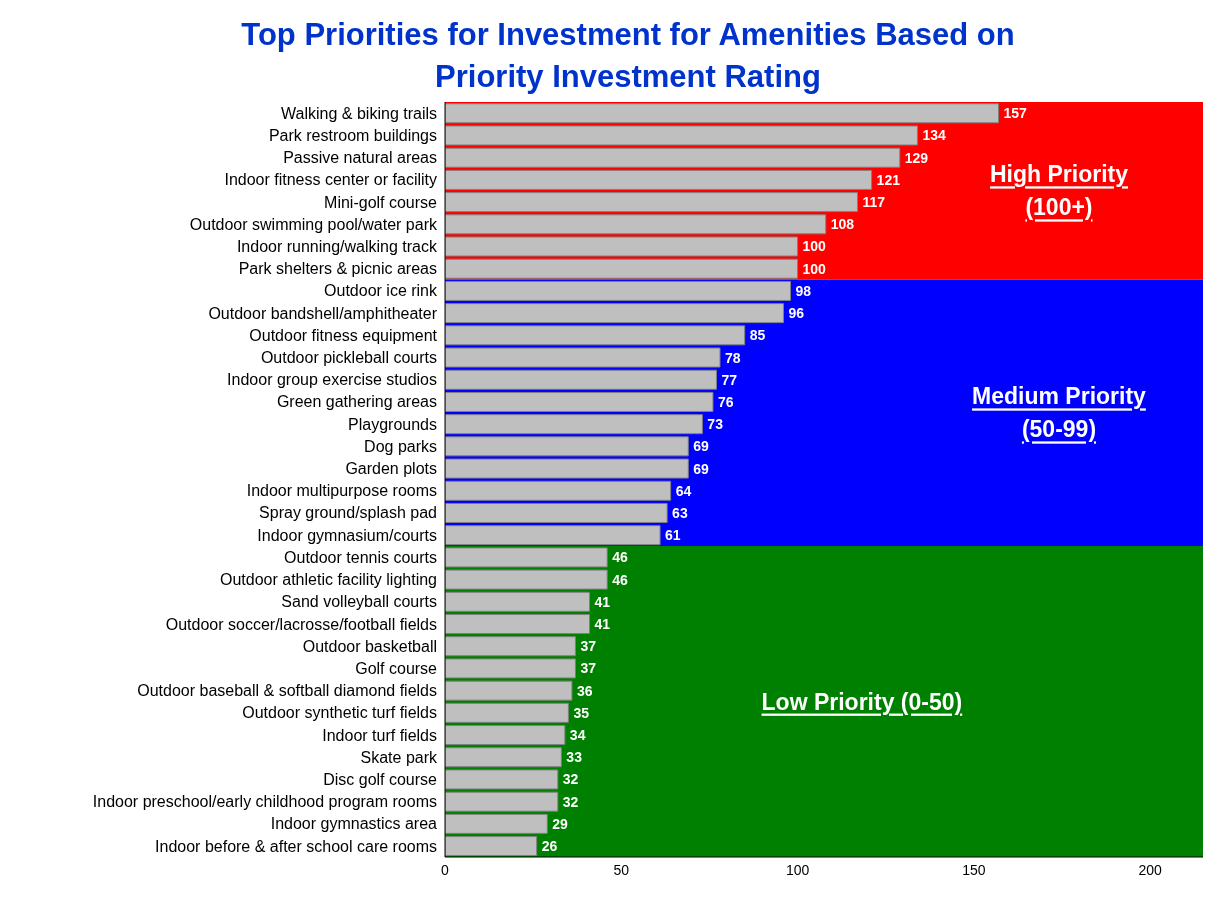 This screenshot has width=1213, height=922. Describe the element at coordinates (888, 179) in the screenshot. I see `data-label: 121` at that location.